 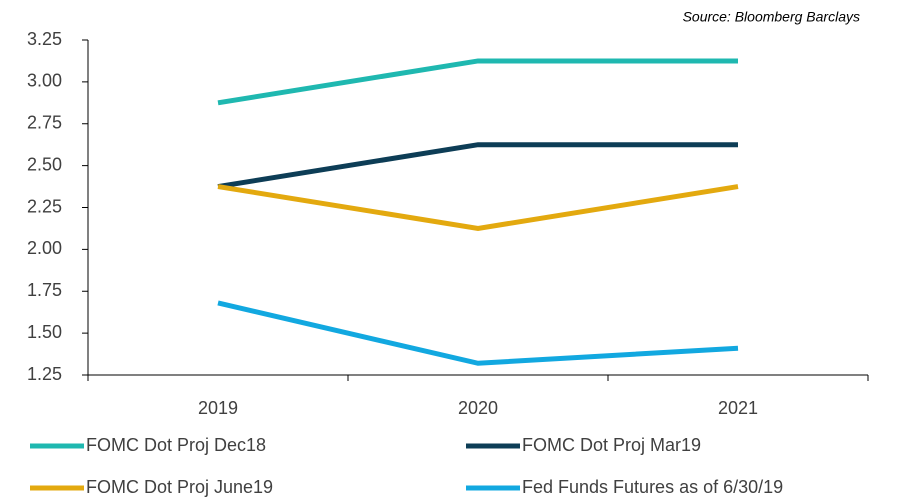 What do you see at coordinates (44, 332) in the screenshot?
I see `y-tick-label: 1.50` at bounding box center [44, 332].